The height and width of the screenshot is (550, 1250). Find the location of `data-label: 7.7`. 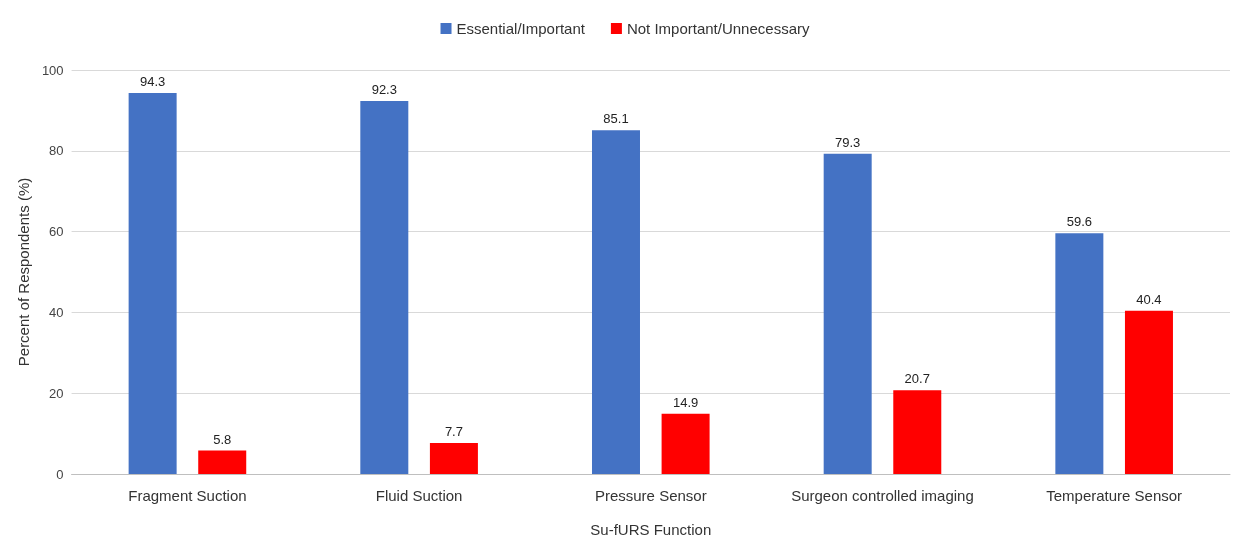

data-label: 7.7 is located at coordinates (453, 431).